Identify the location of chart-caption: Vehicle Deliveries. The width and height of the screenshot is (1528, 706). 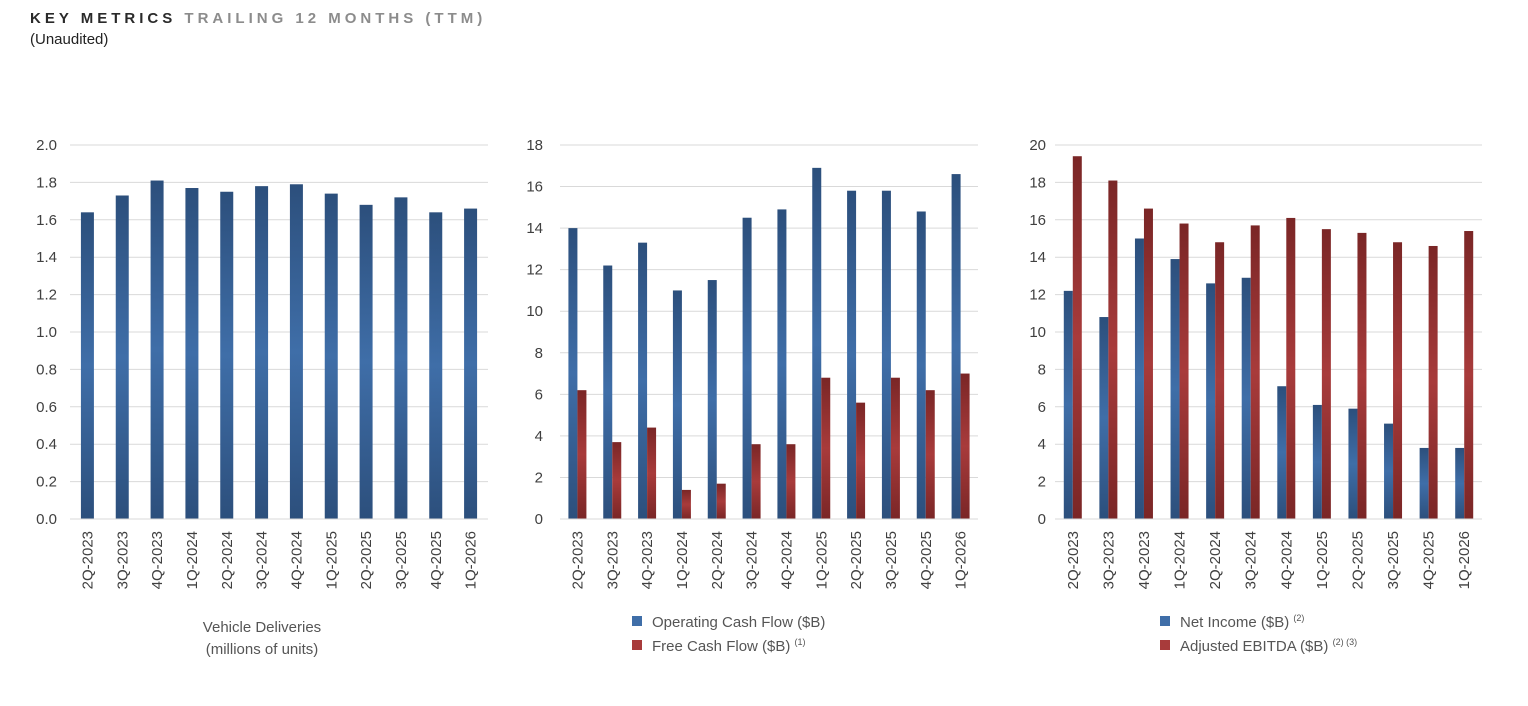
(262, 627).